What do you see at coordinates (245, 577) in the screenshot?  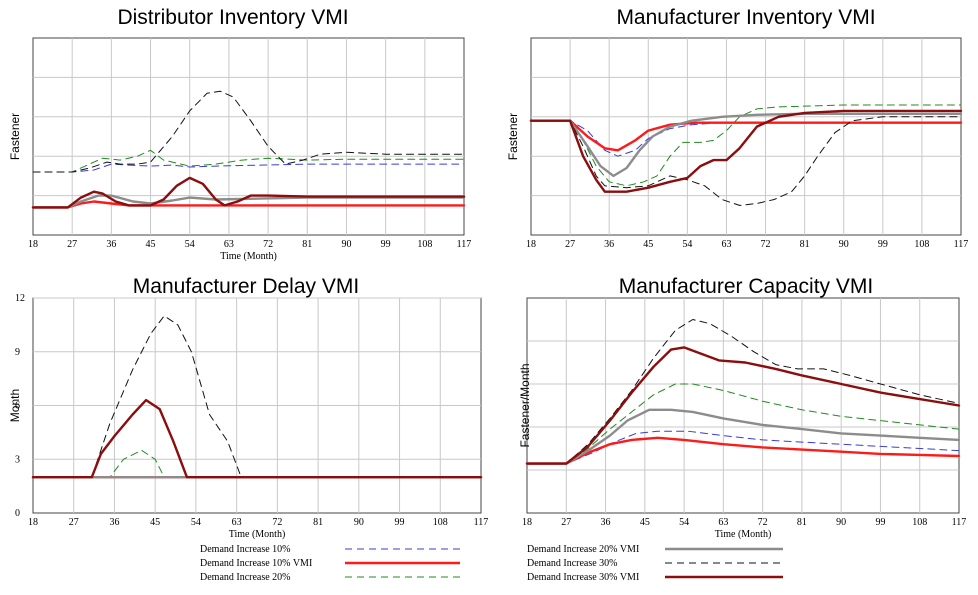 I see `legend-label: Demand Increase 20%` at bounding box center [245, 577].